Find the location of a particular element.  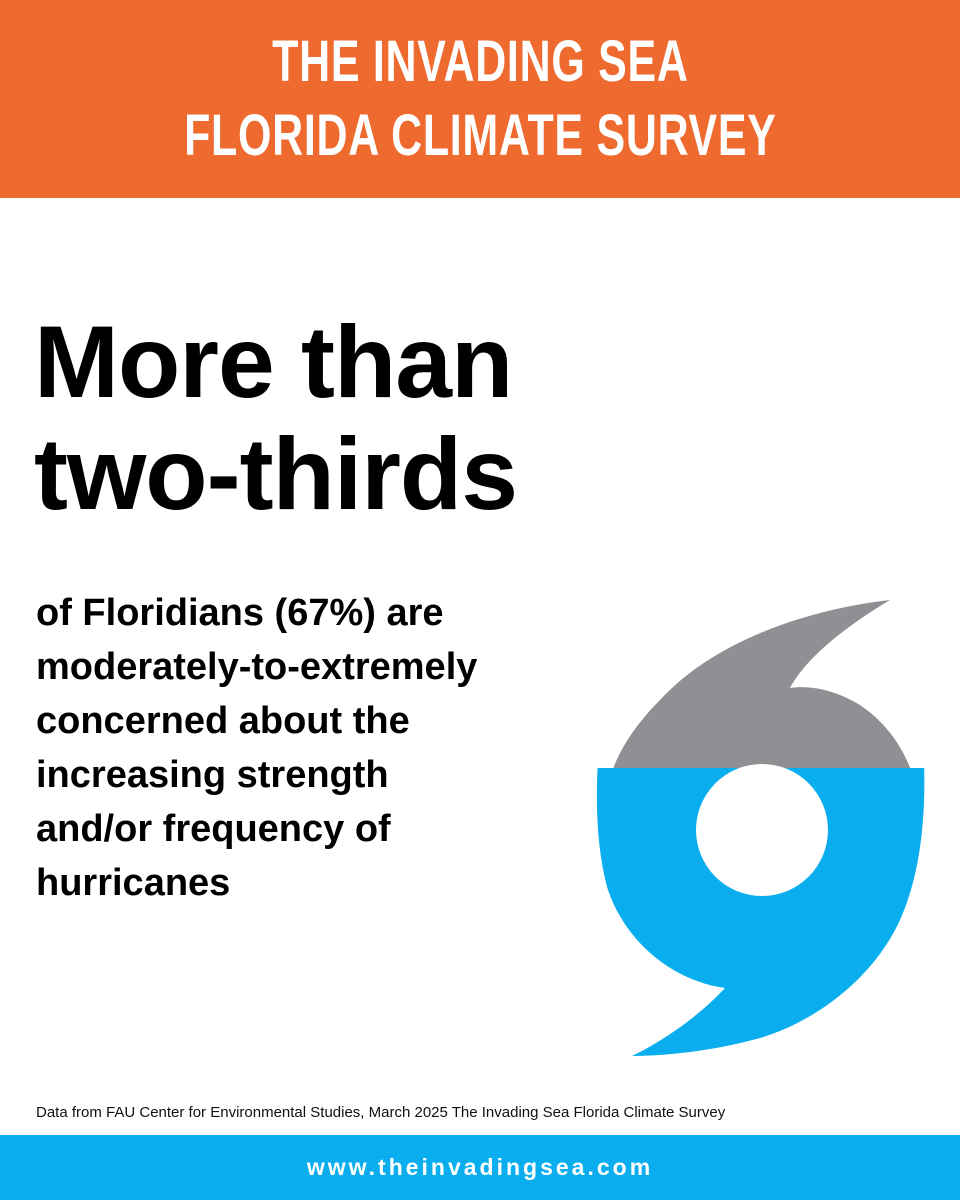

body-line-6: hurricanes is located at coordinates (133, 883).